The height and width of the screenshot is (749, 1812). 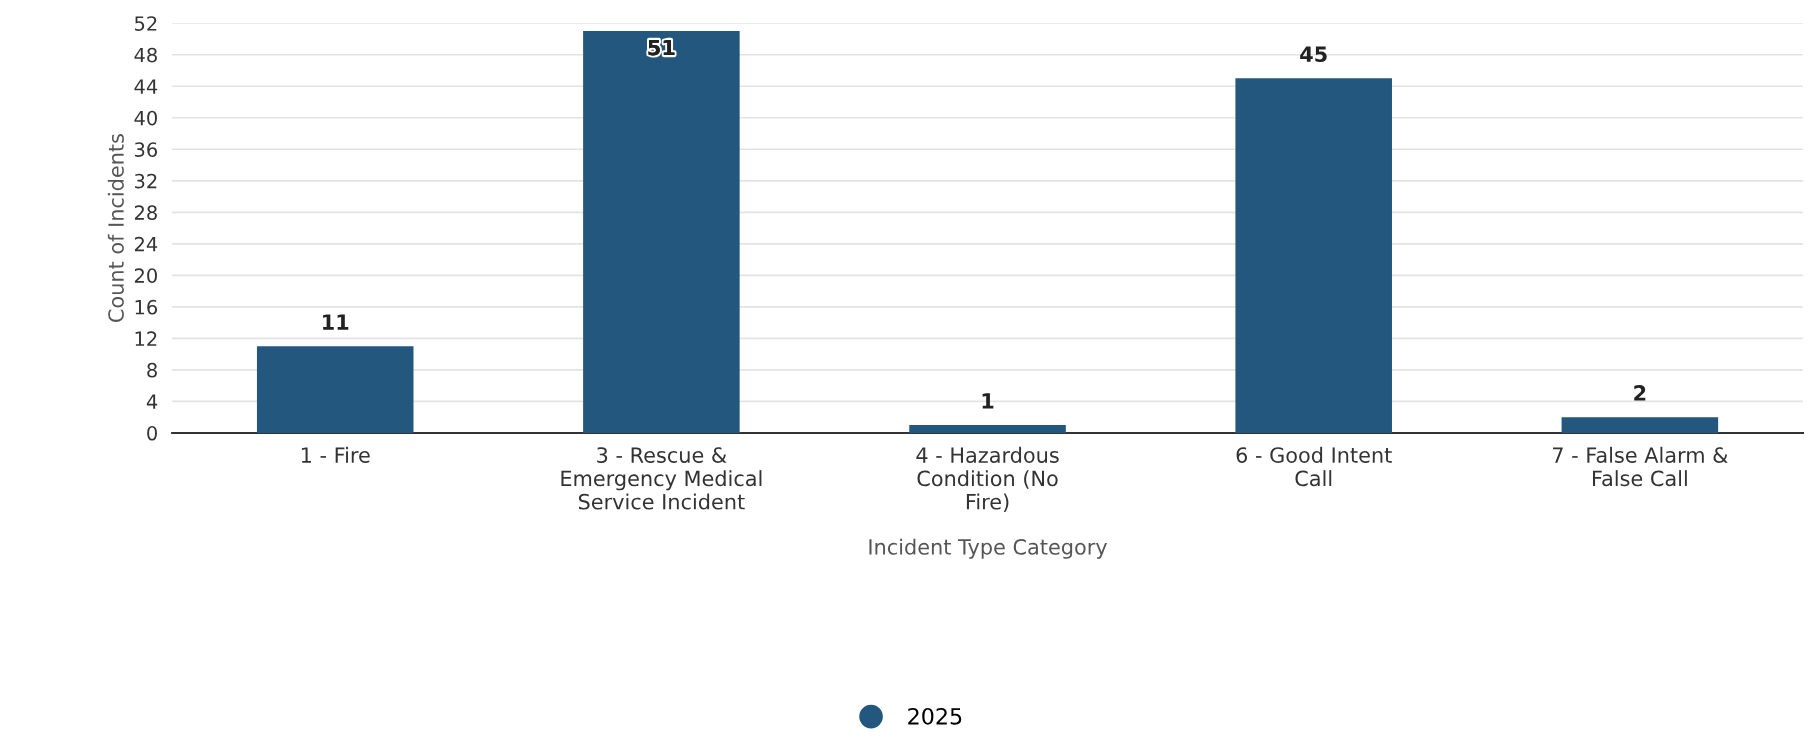 I want to click on y-tick-label: 52, so click(x=146, y=23).